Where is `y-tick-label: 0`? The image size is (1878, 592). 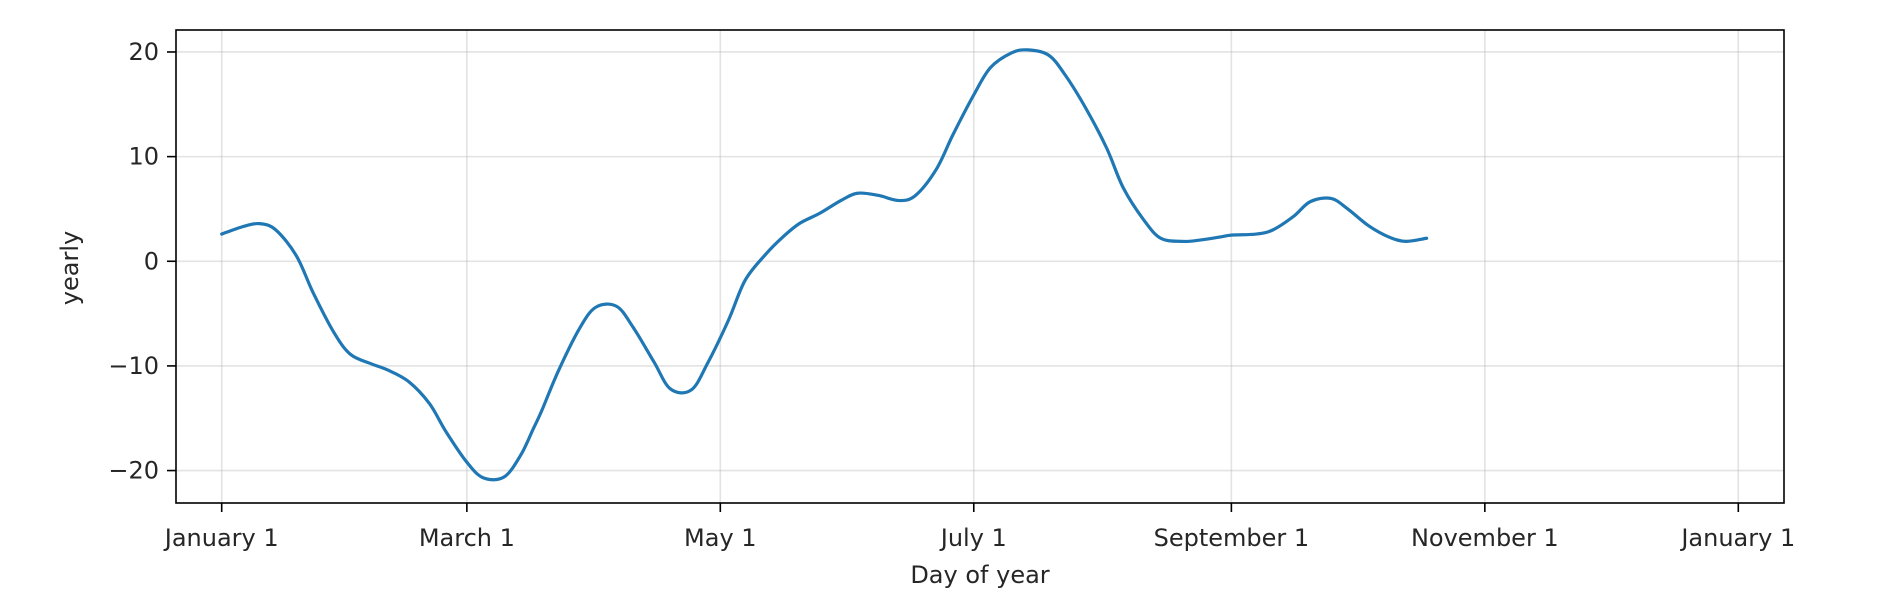 y-tick-label: 0 is located at coordinates (151, 261).